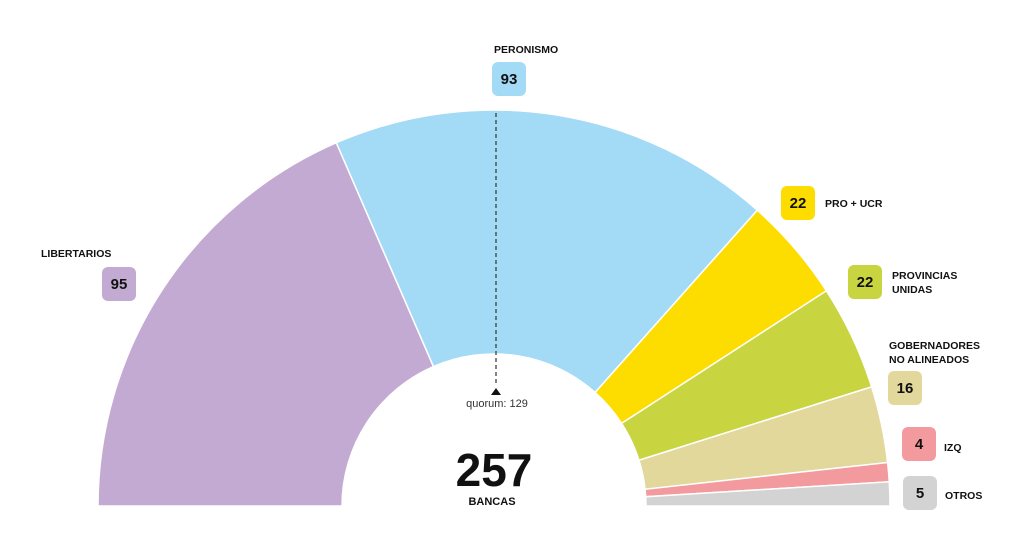 This screenshot has width=1024, height=543. Describe the element at coordinates (953, 448) in the screenshot. I see `label-izq: IZQ` at that location.